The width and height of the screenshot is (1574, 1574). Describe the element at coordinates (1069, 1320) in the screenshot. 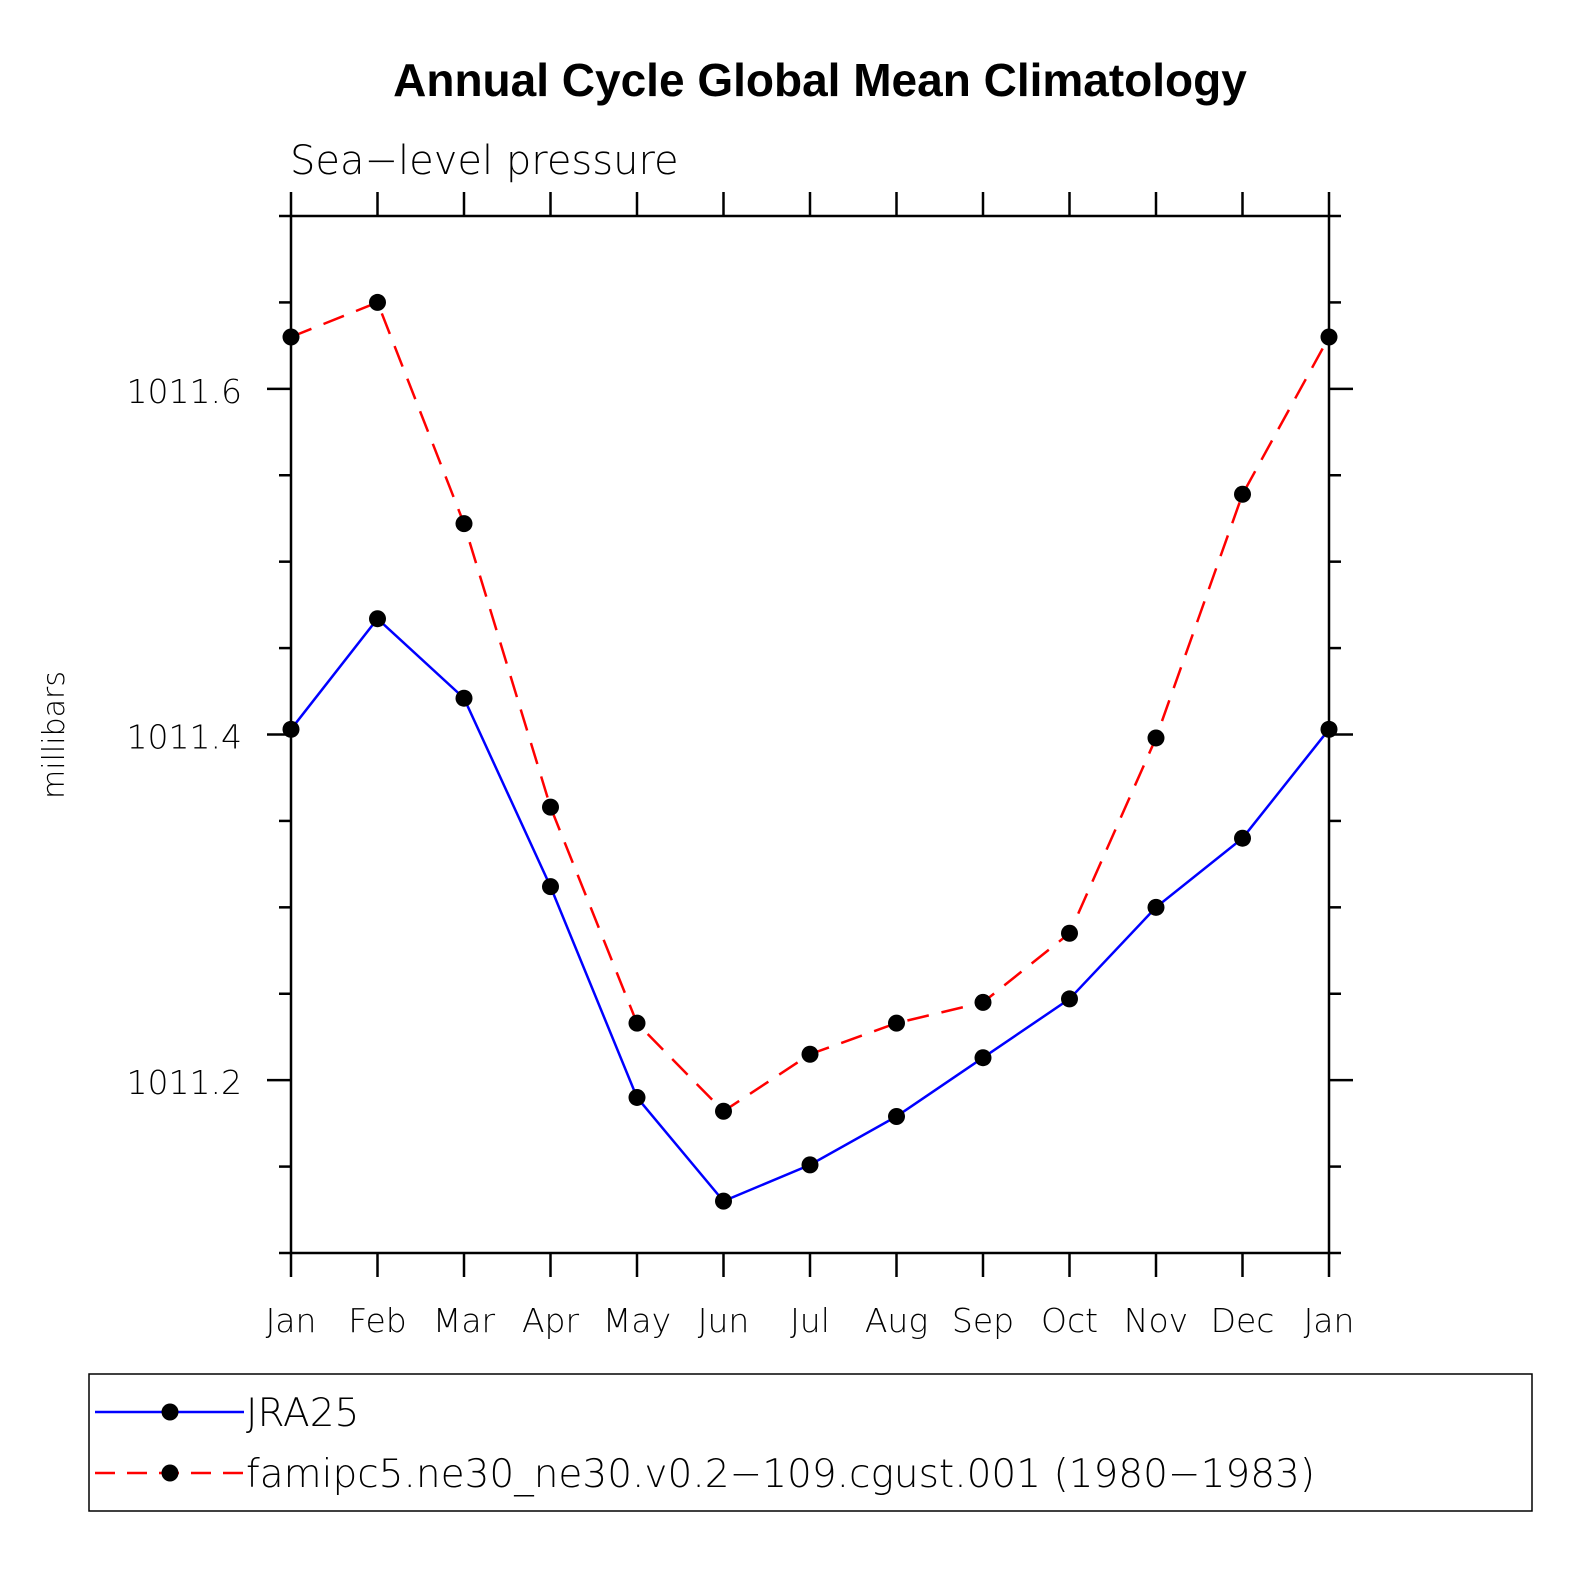

I see `x-tick-label: Oct` at that location.